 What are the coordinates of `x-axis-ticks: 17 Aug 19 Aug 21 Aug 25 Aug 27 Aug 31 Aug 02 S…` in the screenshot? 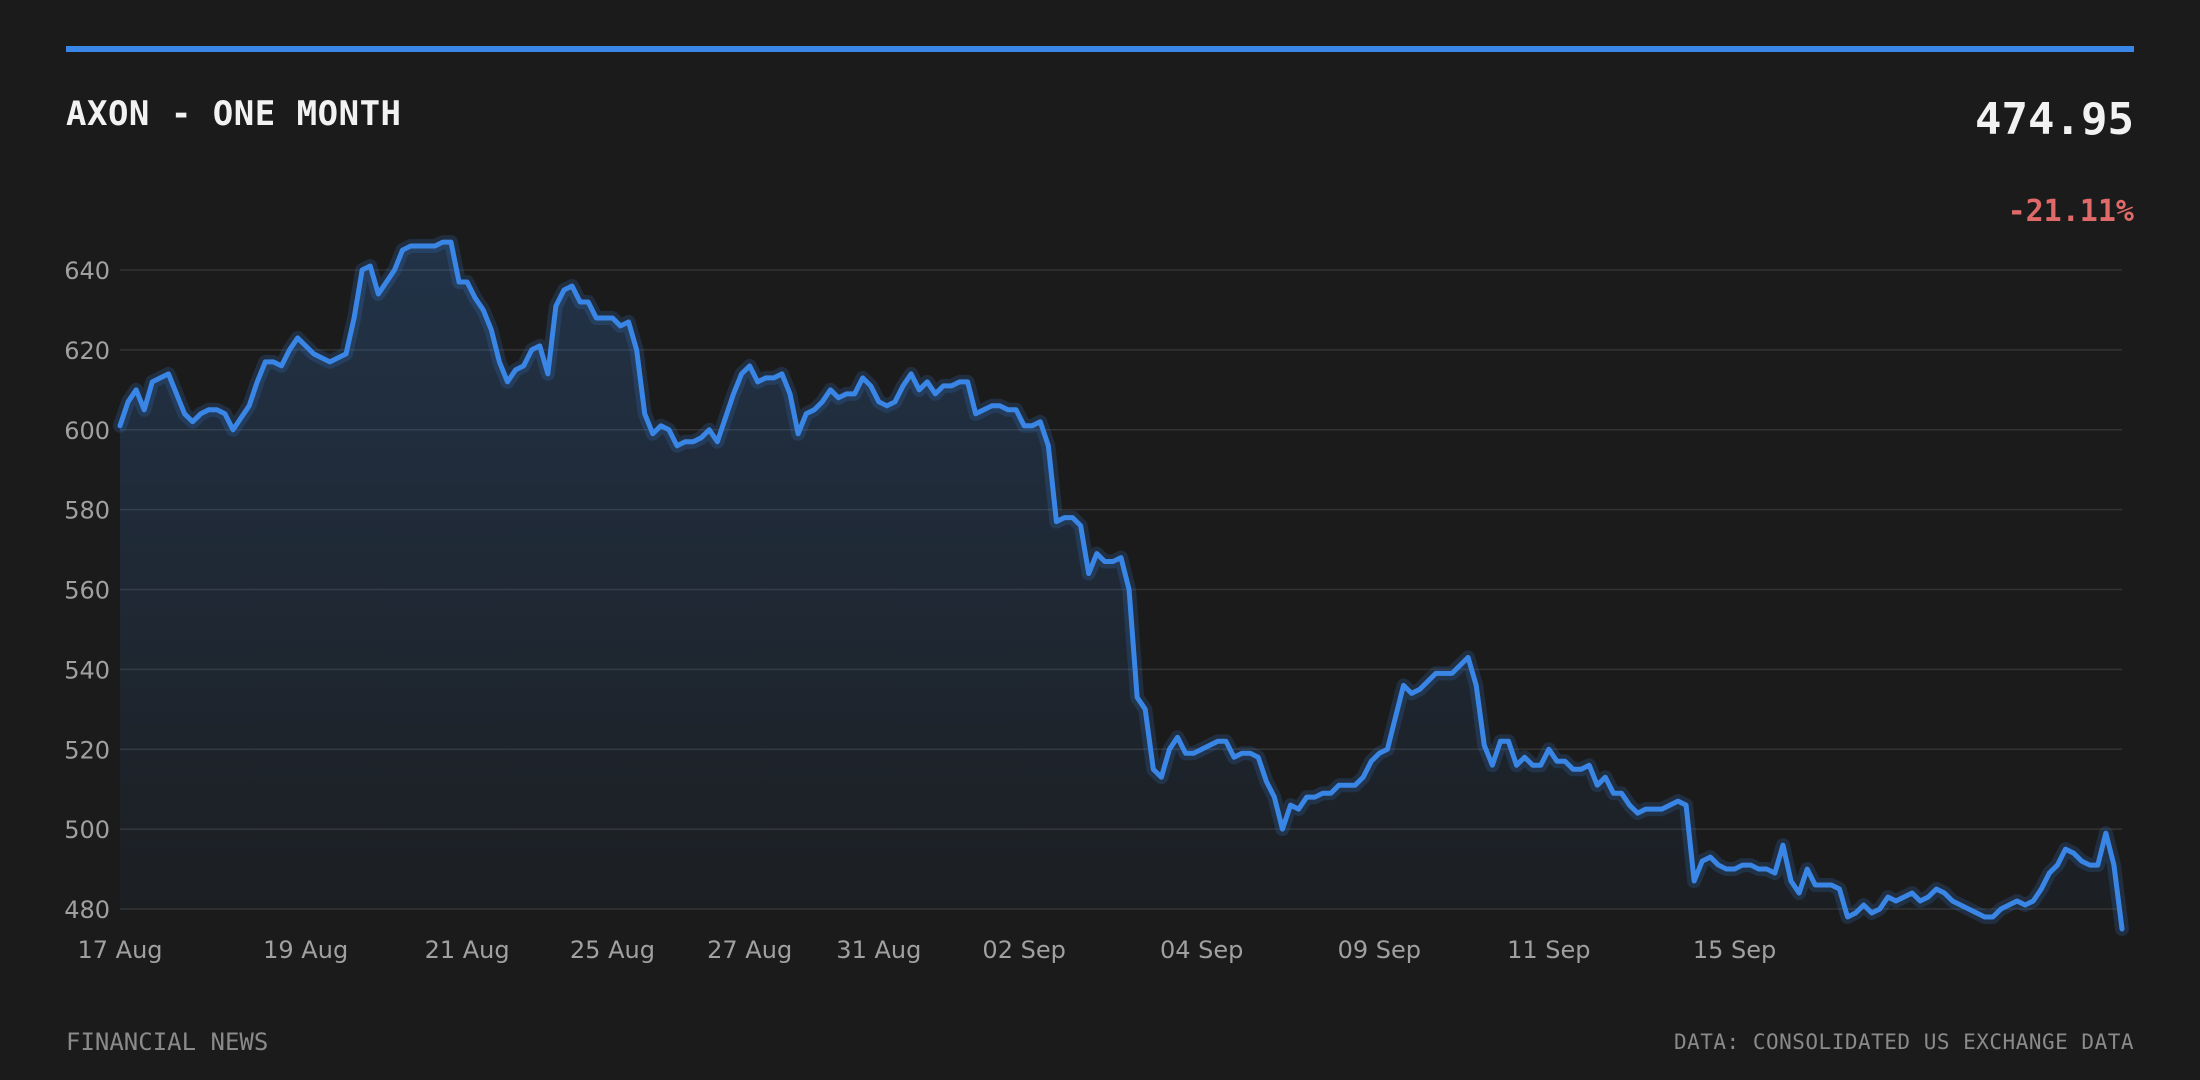 It's located at (926, 950).